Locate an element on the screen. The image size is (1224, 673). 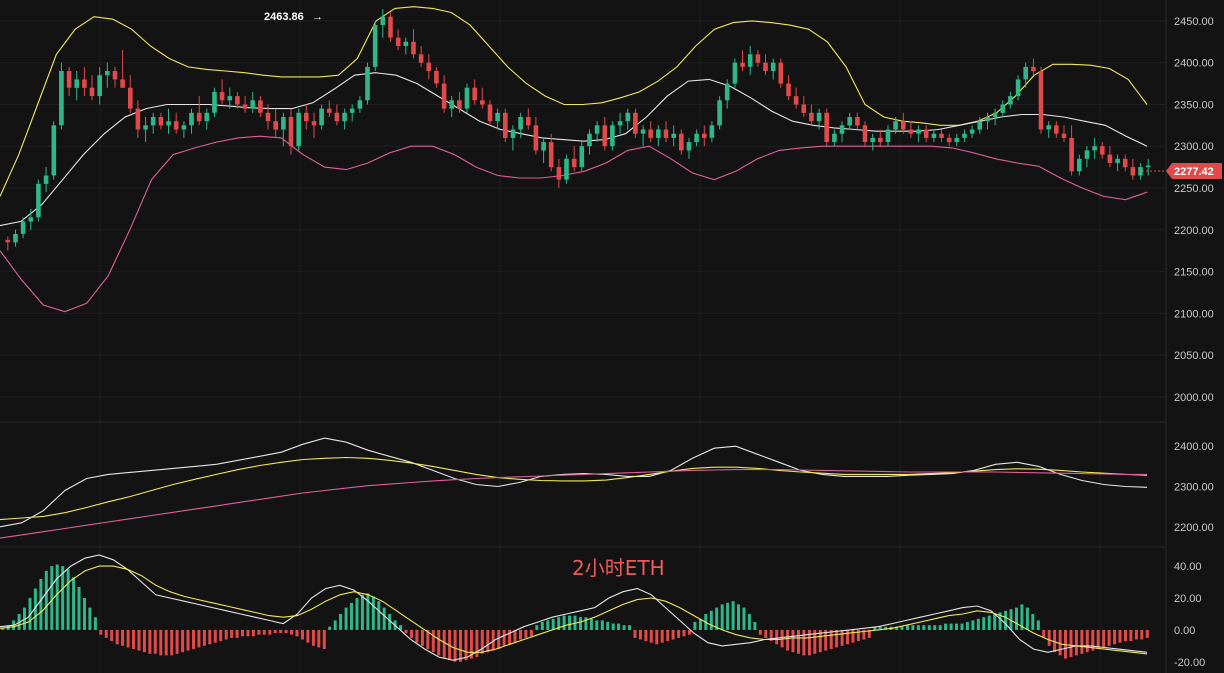
macd-axis-tick-label: 20.00 is located at coordinates (1188, 599).